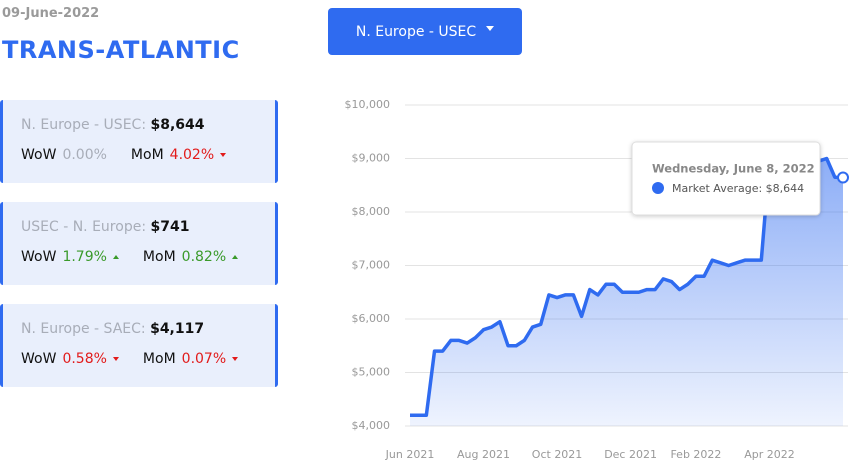 Image resolution: width=850 pixels, height=471 pixels. What do you see at coordinates (177, 329) in the screenshot?
I see `route-price: $4,117` at bounding box center [177, 329].